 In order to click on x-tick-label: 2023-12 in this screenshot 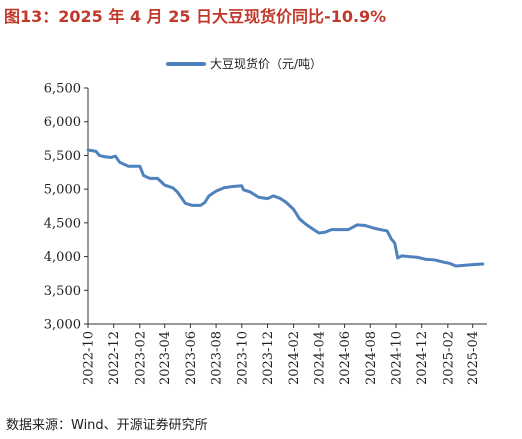, I will do `click(268, 358)`.